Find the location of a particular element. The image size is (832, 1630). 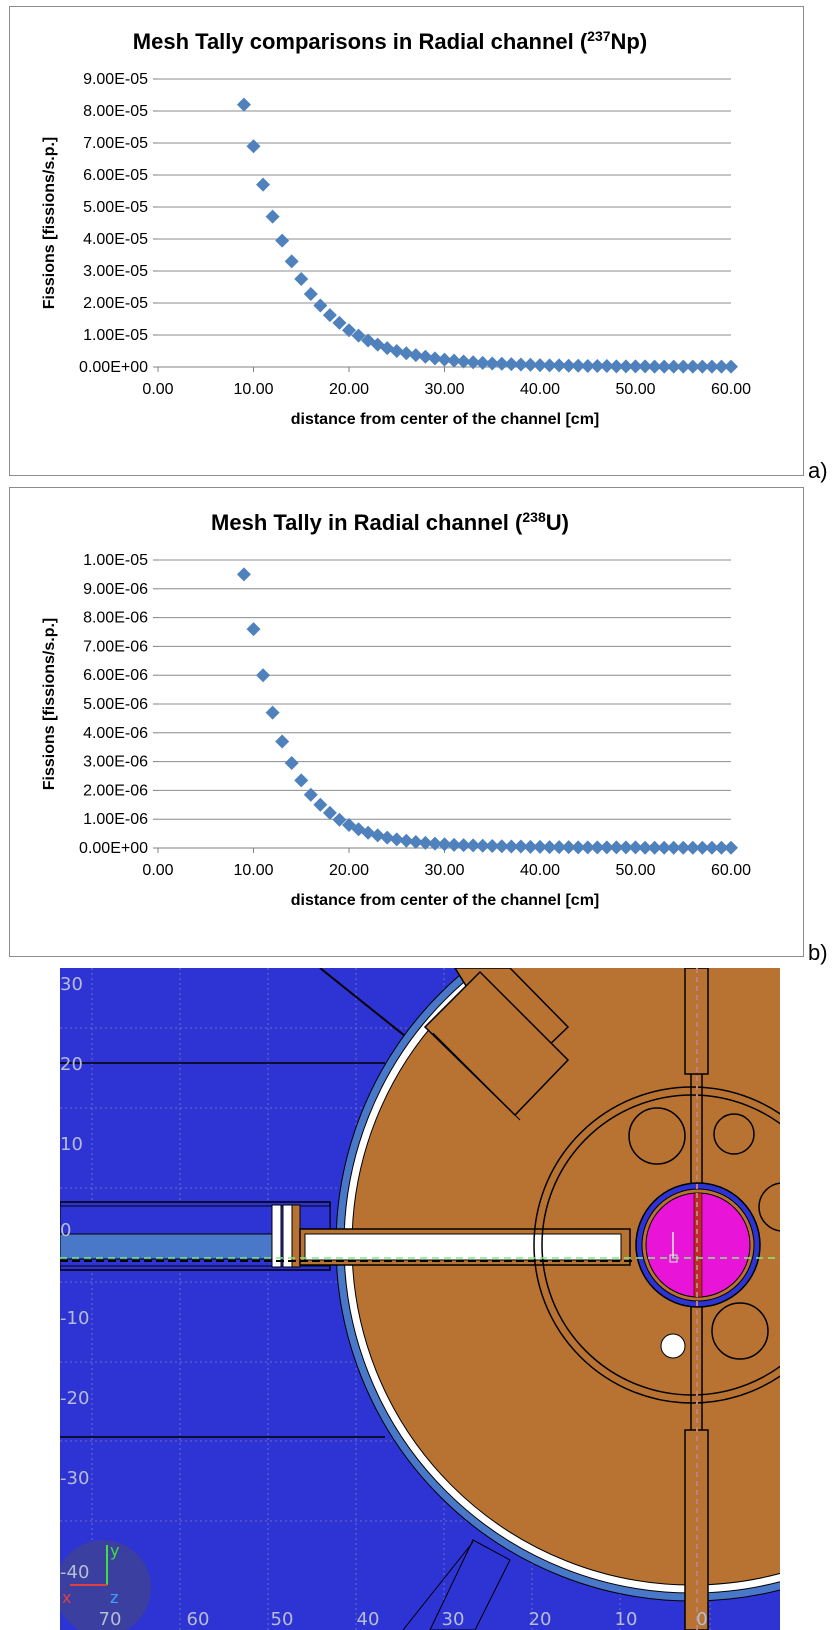

x-tick-label: 0.00 is located at coordinates (157, 389).